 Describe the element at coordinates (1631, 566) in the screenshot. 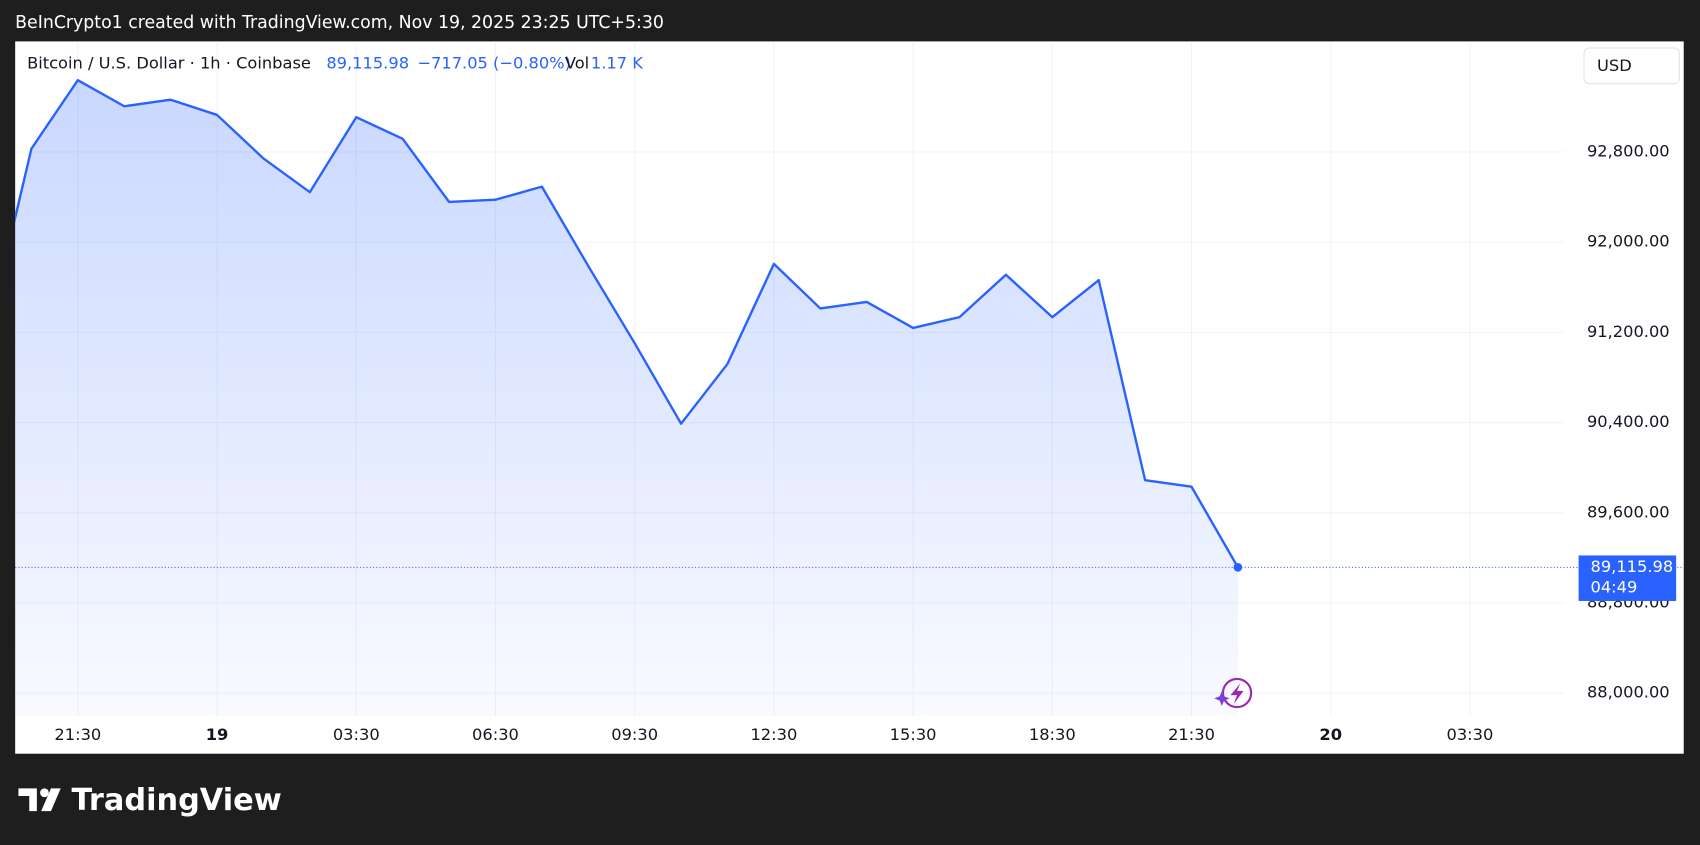

I see `price-tag-label: 89,115.98` at that location.